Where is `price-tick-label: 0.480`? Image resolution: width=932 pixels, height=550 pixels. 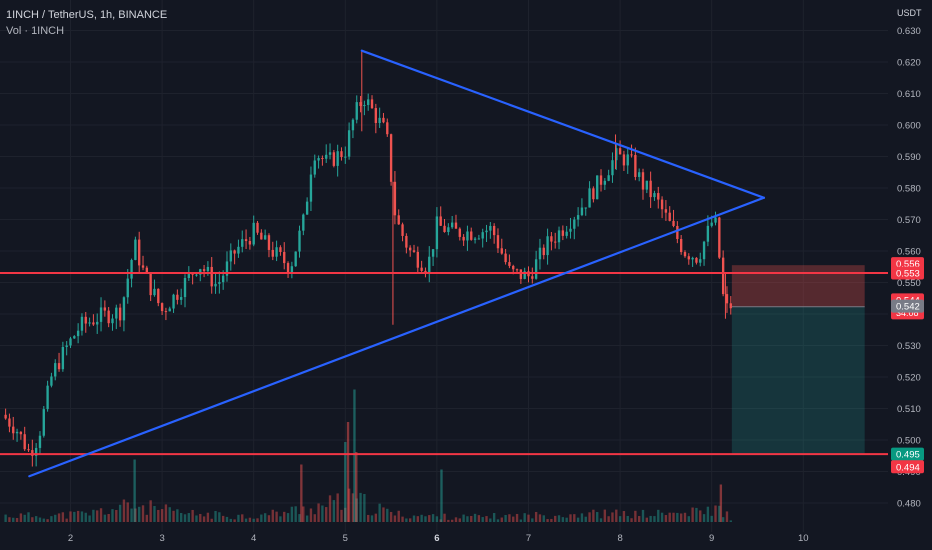 price-tick-label: 0.480 is located at coordinates (909, 504).